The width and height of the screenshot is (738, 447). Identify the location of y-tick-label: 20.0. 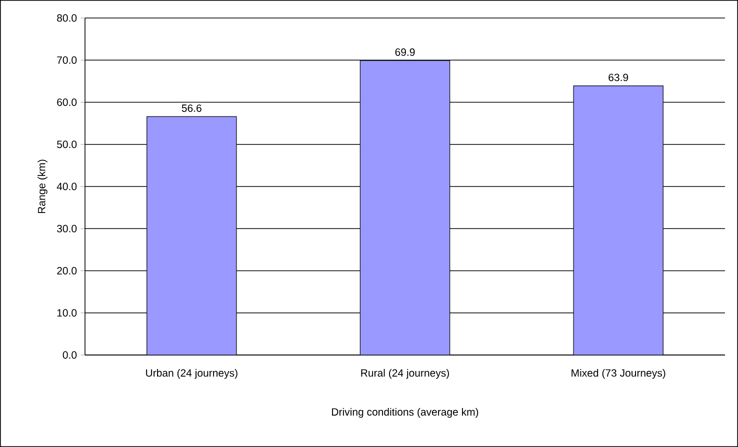
(67, 270).